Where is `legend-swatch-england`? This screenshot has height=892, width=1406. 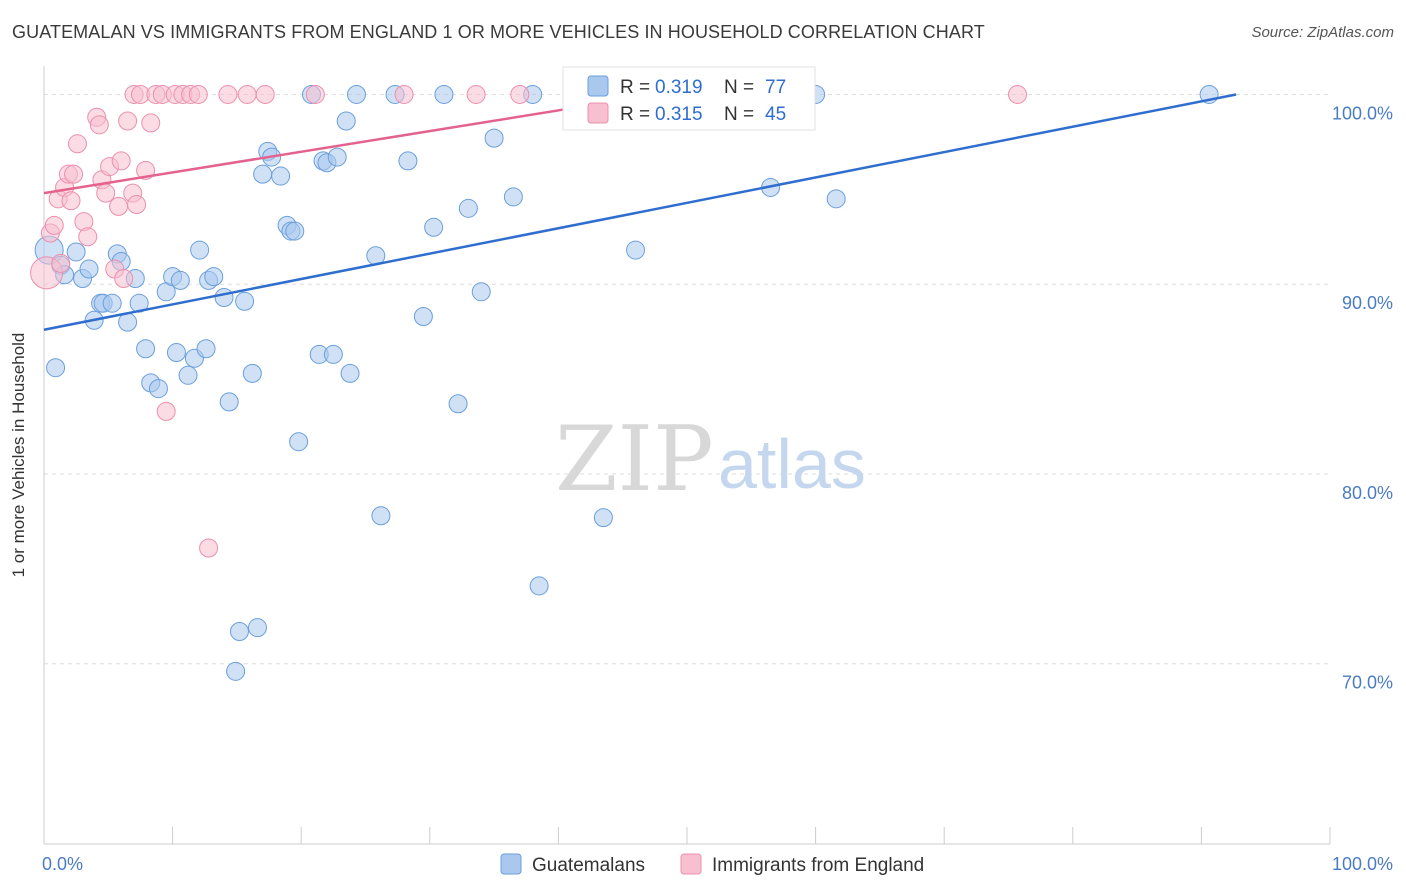
legend-swatch-england is located at coordinates (691, 864).